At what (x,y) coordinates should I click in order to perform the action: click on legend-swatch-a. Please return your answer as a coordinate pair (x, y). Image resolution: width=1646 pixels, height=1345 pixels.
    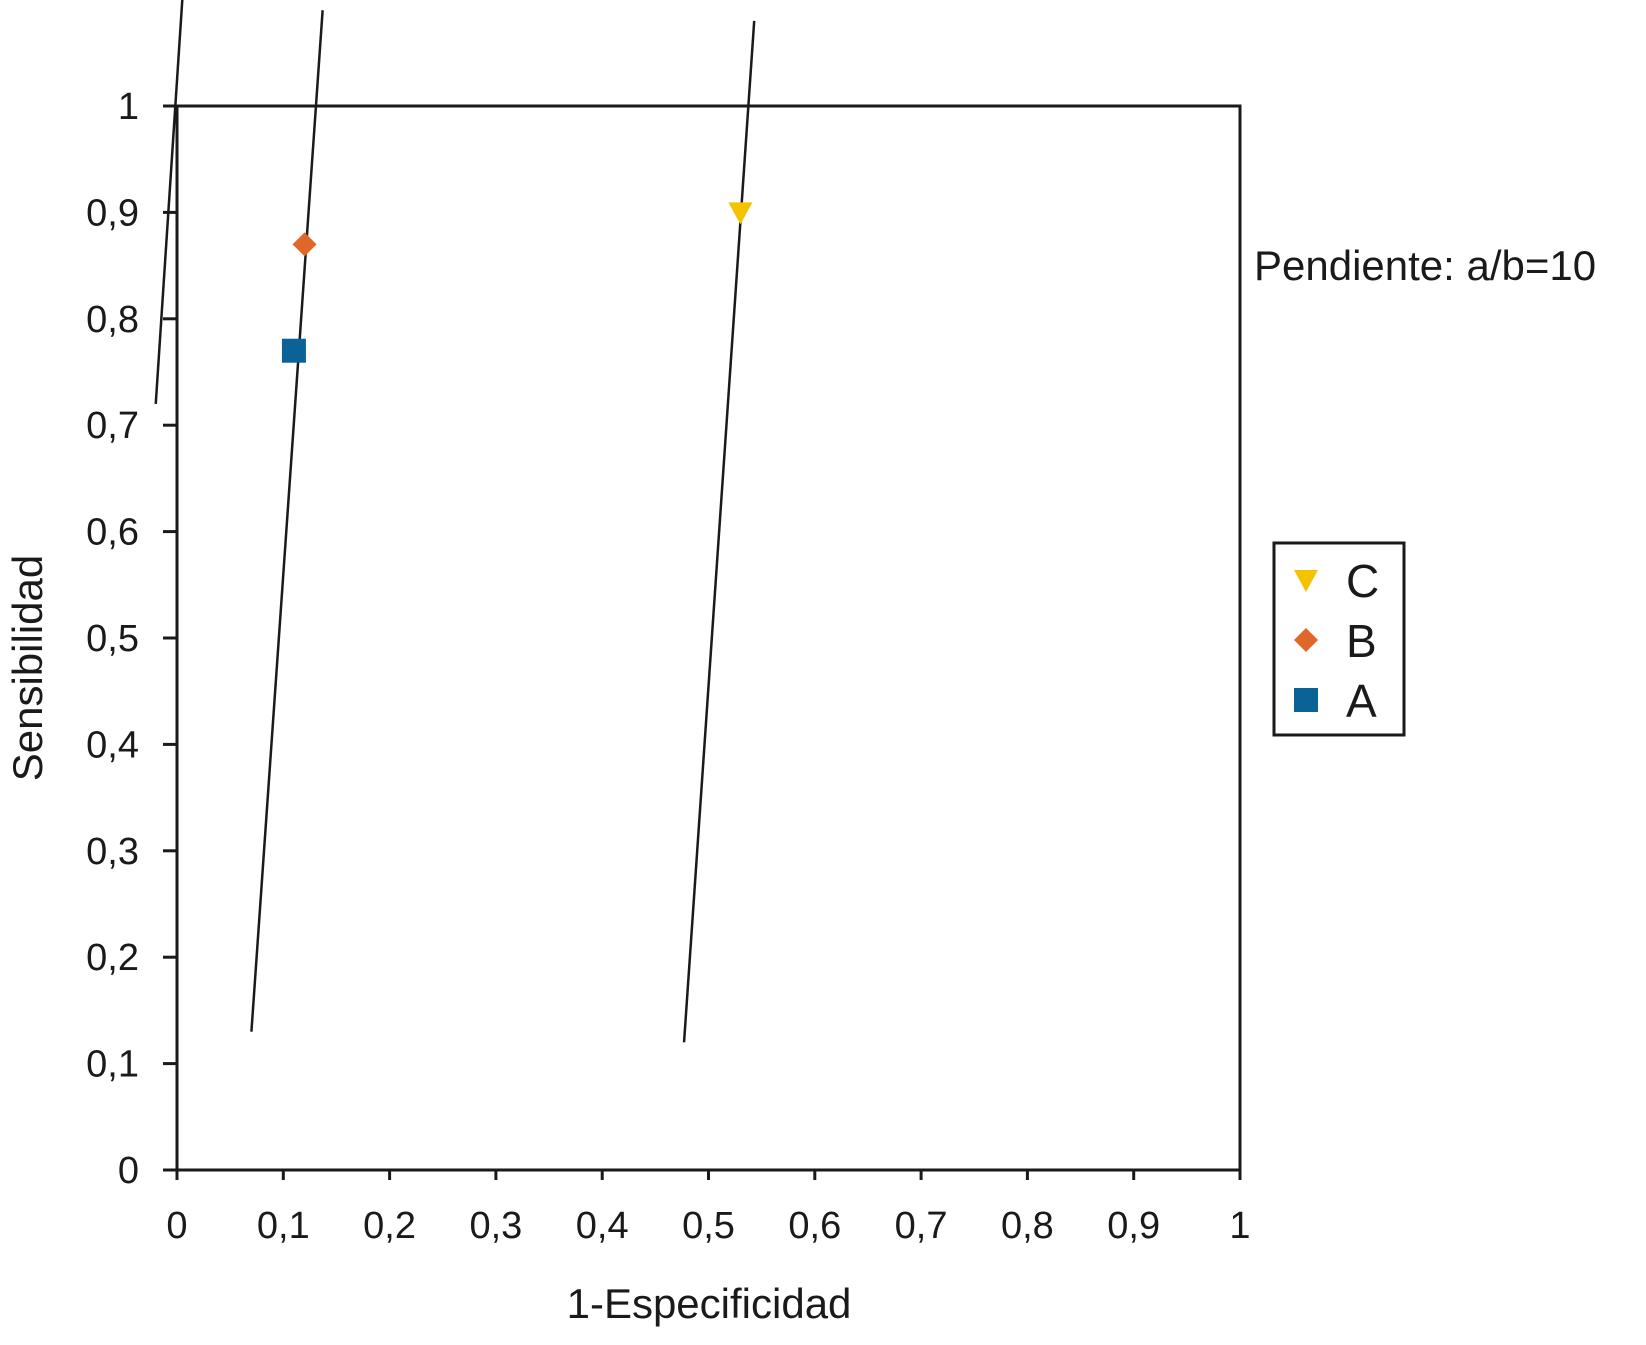
    Looking at the image, I should click on (1306, 700).